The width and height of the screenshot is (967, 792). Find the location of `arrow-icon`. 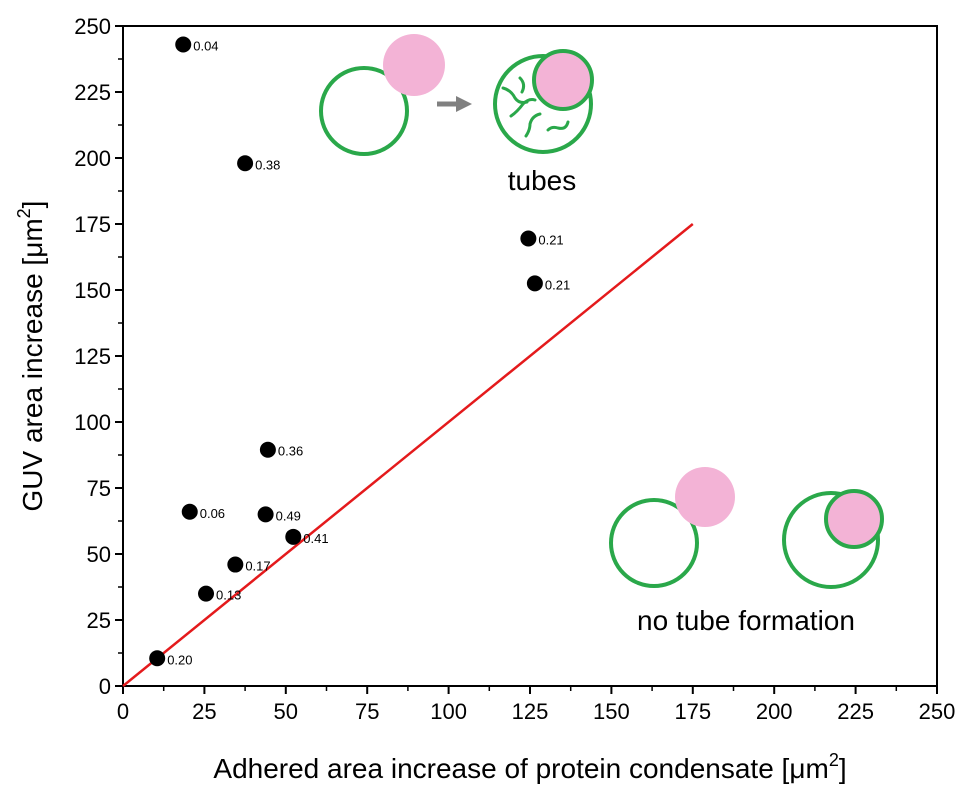

arrow-icon is located at coordinates (454, 104).